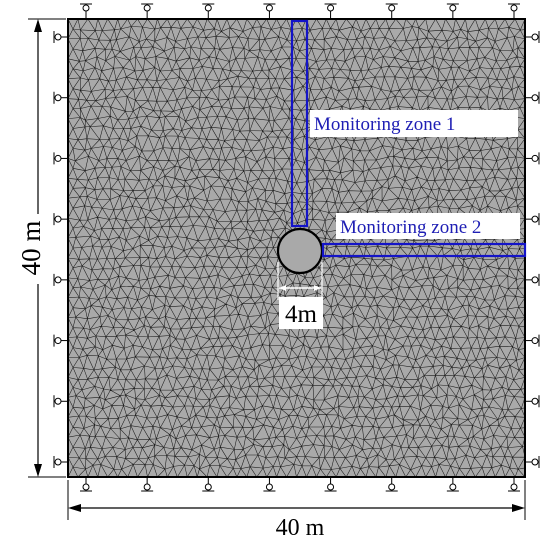 This screenshot has height=542, width=550. I want to click on monitoring-zone-2-label-box, so click(428, 226).